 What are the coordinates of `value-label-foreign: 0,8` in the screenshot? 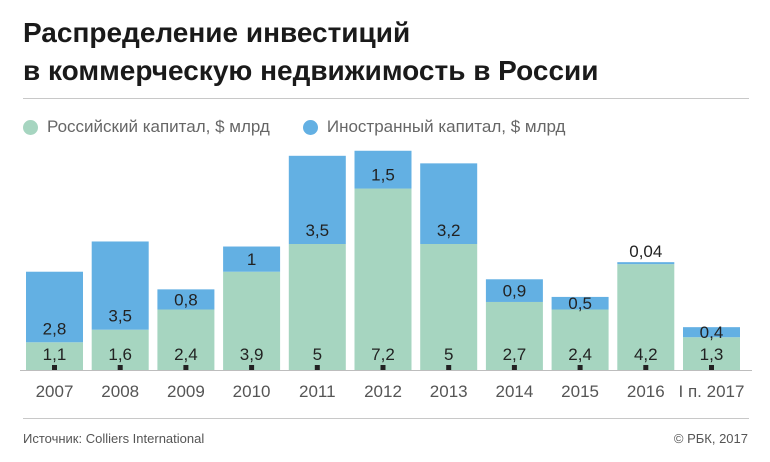 It's located at (186, 299).